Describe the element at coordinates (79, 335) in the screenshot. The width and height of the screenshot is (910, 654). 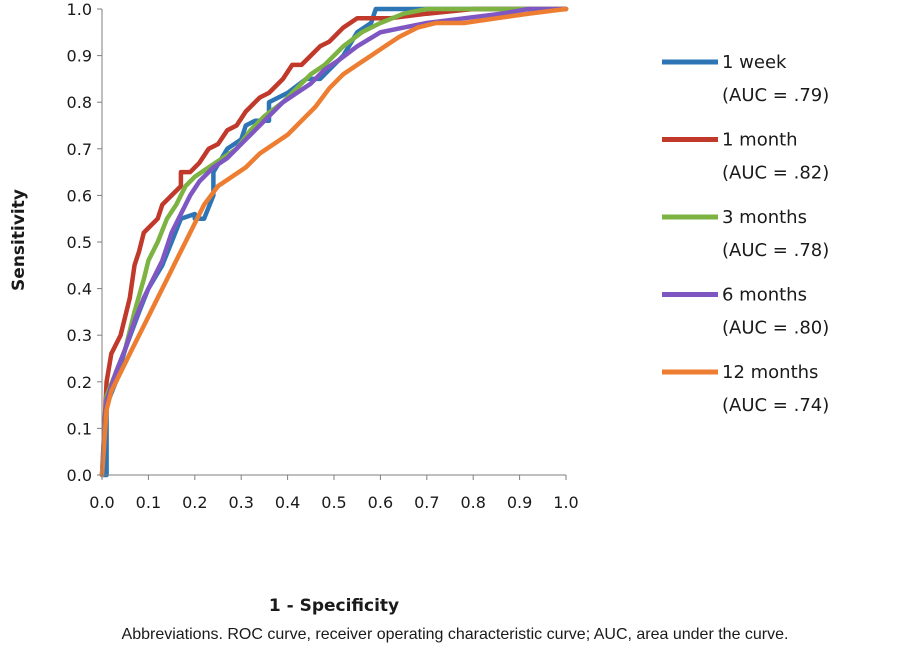
I see `y-tick-label: 0.3` at that location.